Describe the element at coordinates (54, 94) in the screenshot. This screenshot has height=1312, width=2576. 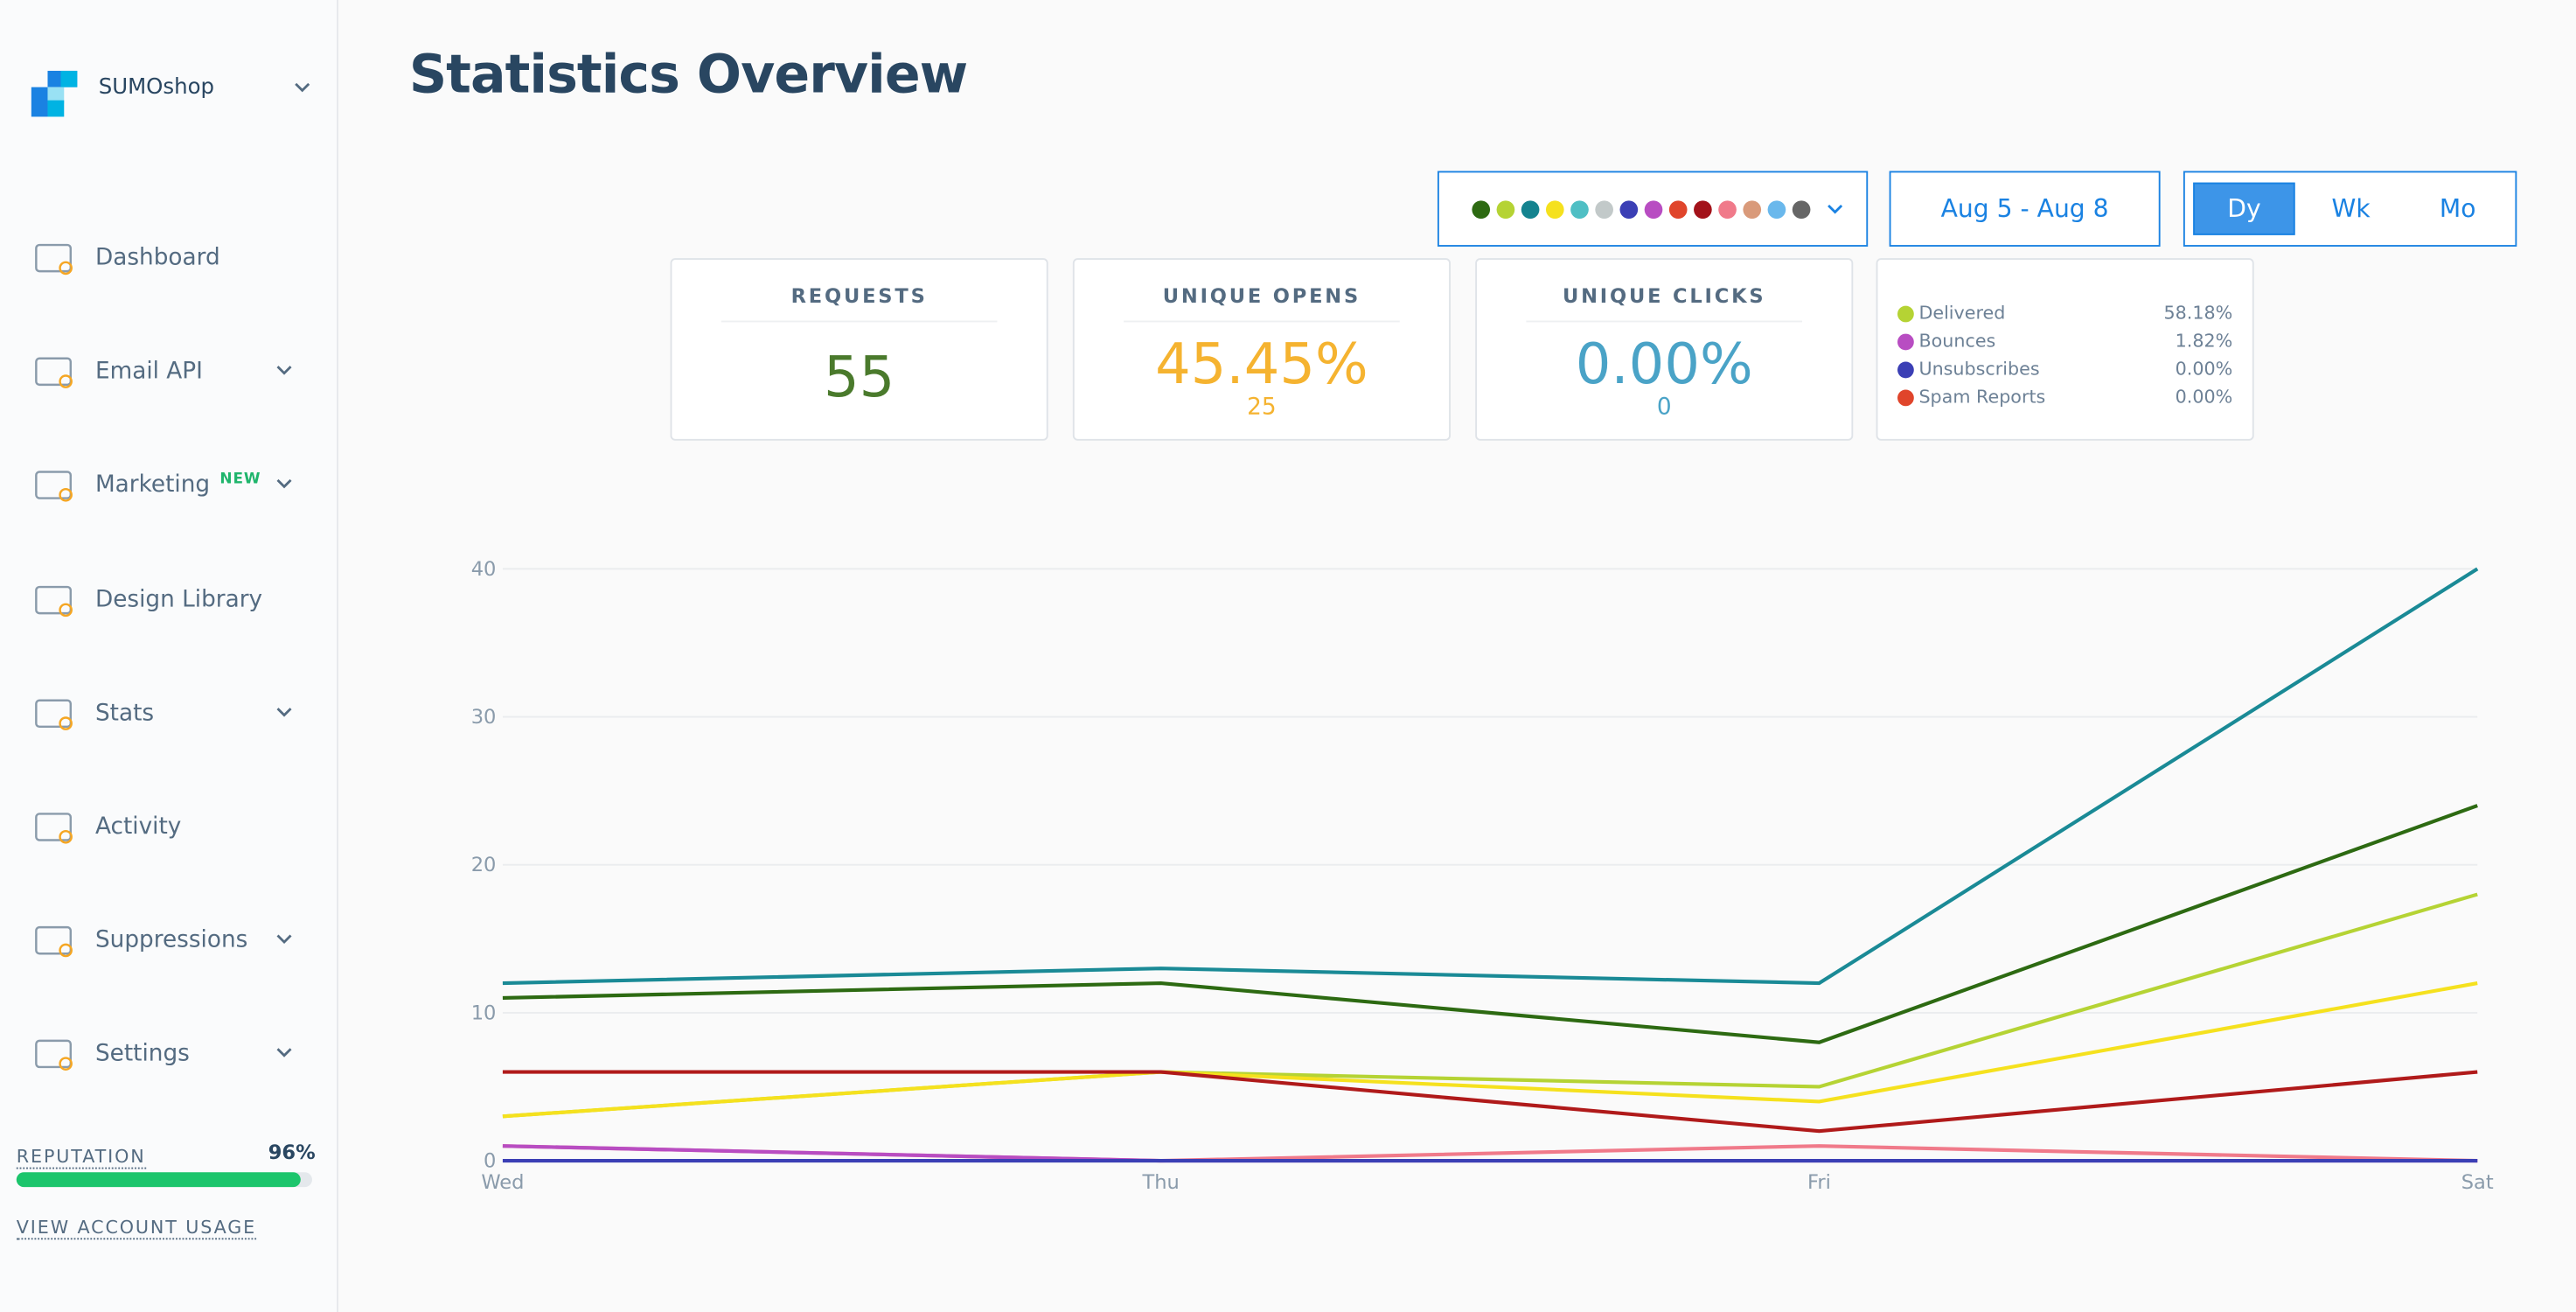
I see `brand-logo` at that location.